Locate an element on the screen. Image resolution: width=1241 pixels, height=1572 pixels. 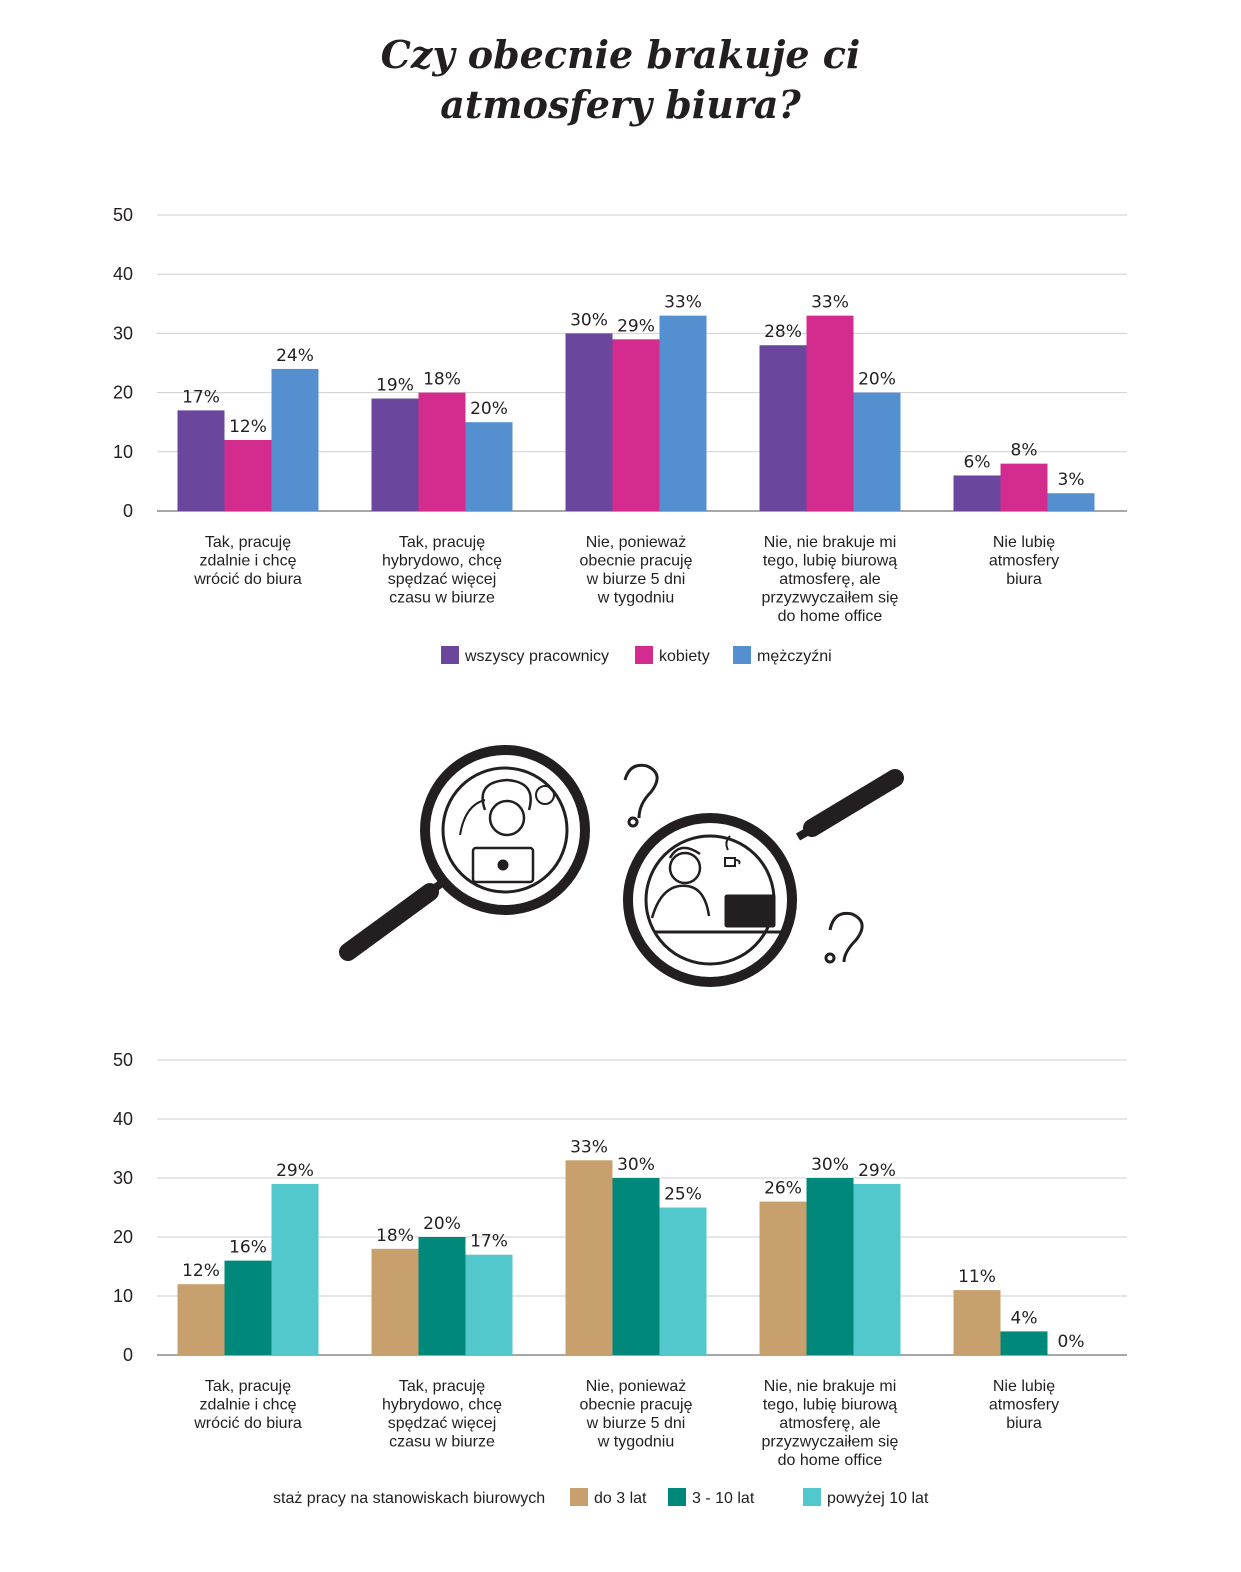
data-label: 4% is located at coordinates (1024, 1318).